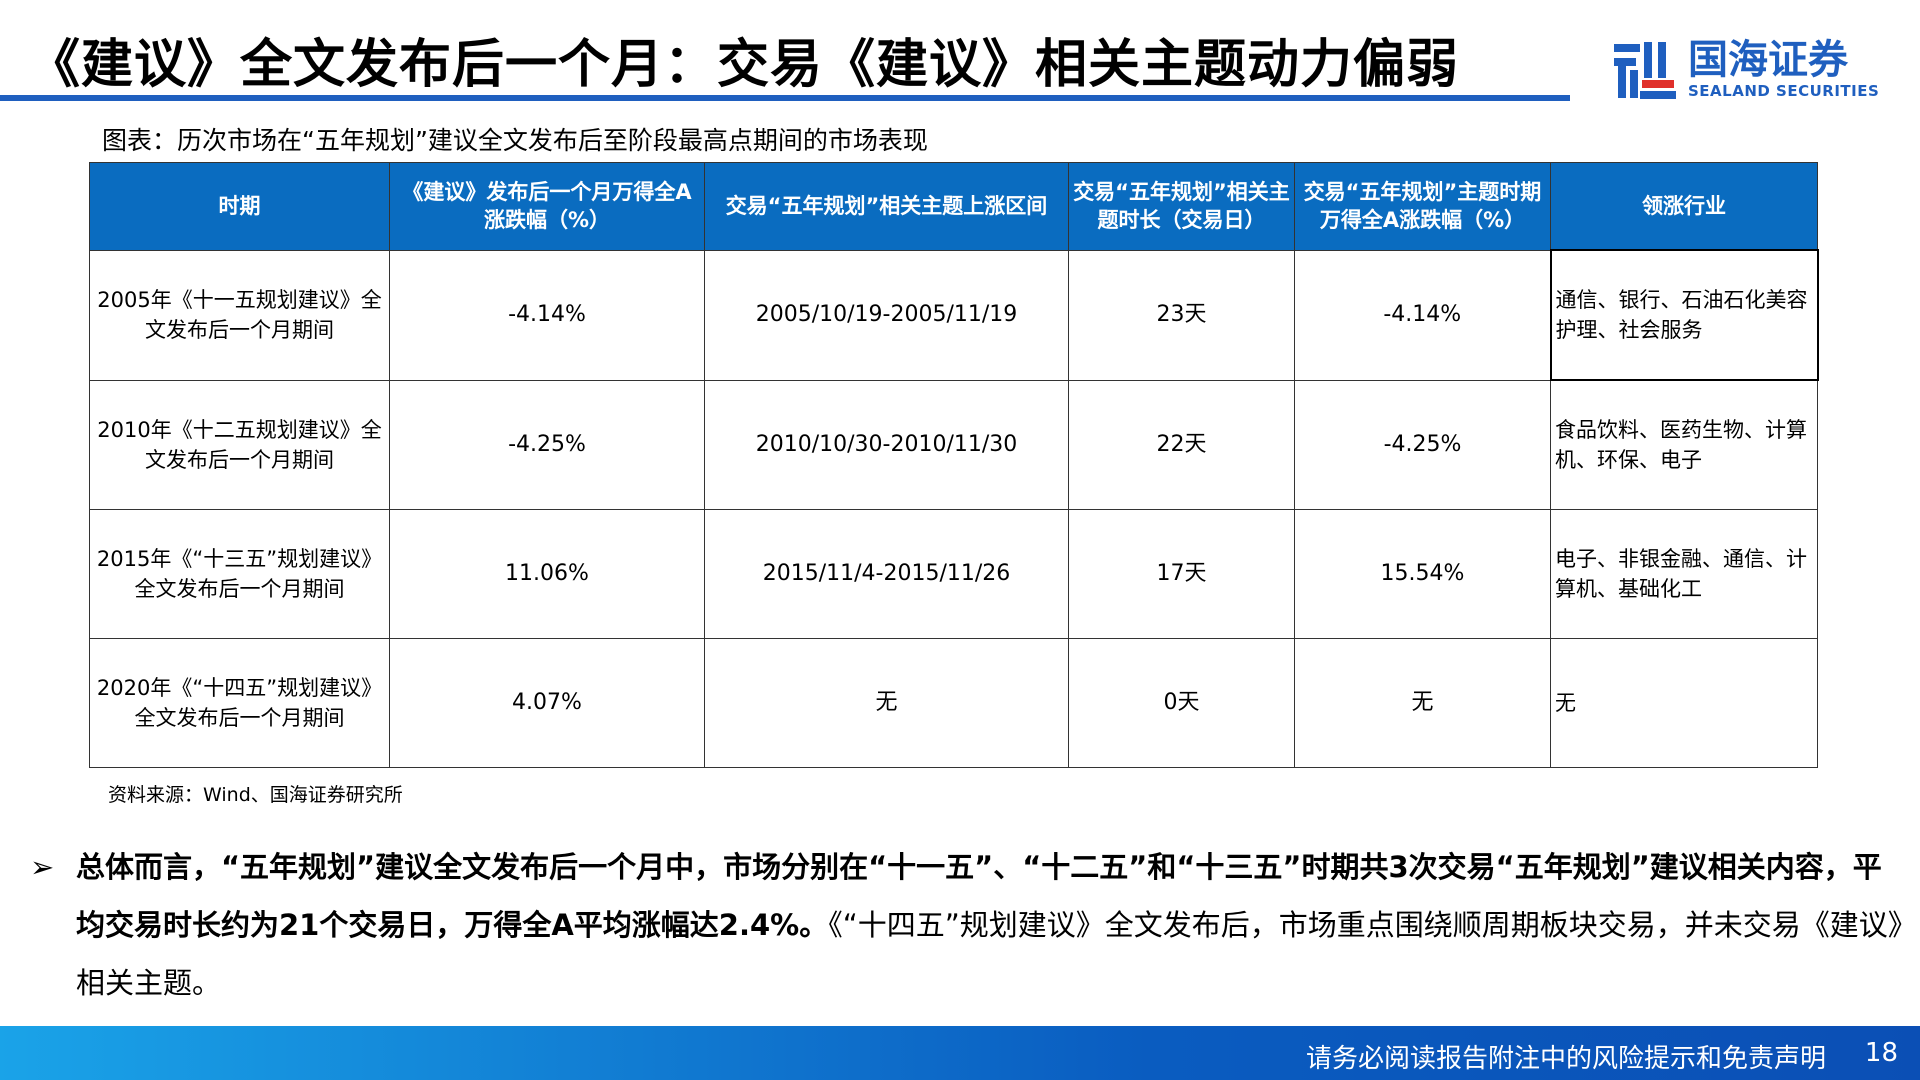 The height and width of the screenshot is (1080, 1920). I want to click on header-cell: 领涨行业, so click(1684, 206).